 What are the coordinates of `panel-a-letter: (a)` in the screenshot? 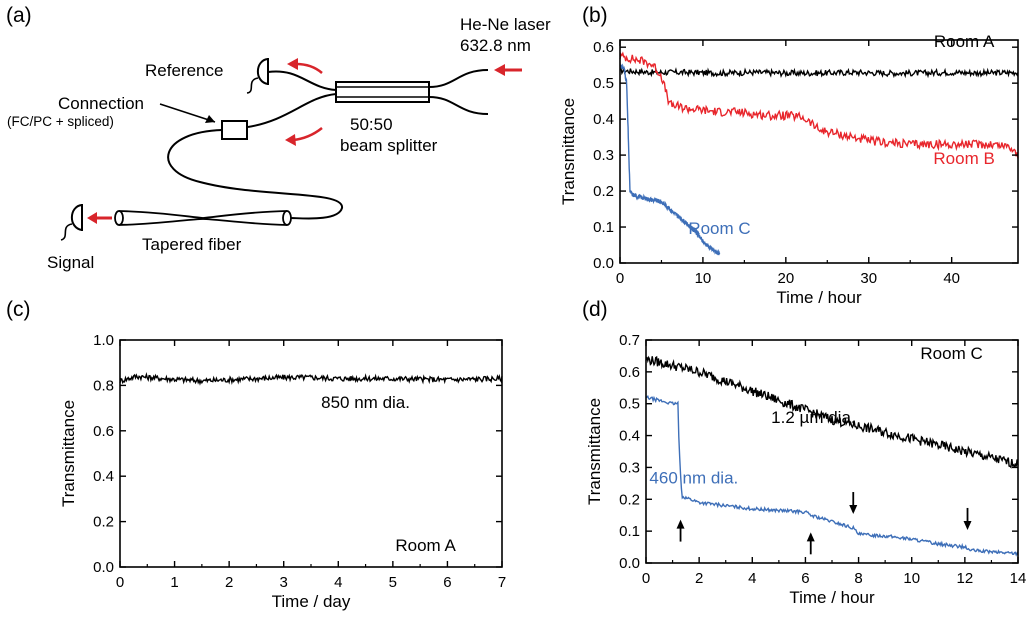 It's located at (19, 15).